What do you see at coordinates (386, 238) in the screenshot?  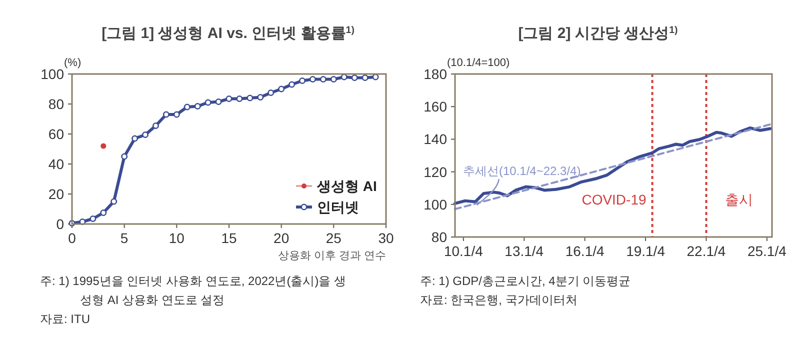 I see `x-tick-label: 30` at bounding box center [386, 238].